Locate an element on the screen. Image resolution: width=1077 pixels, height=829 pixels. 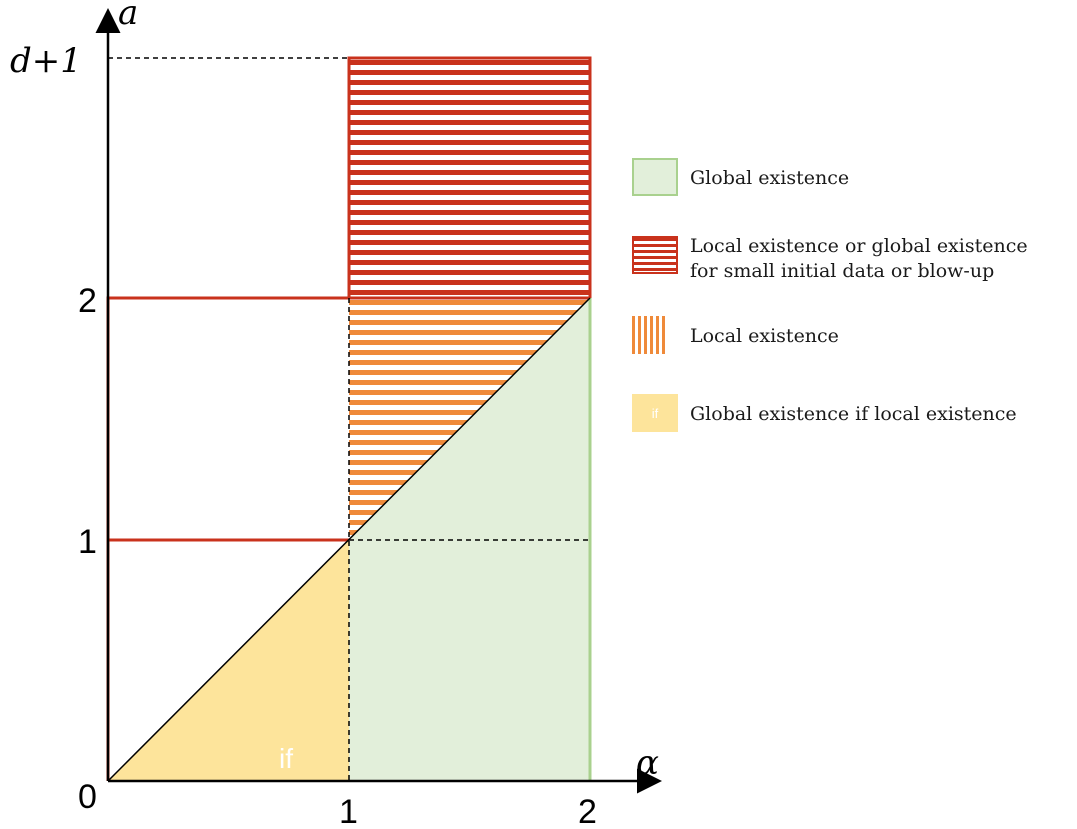
legend-swatch-marker: if is located at coordinates (655, 413).